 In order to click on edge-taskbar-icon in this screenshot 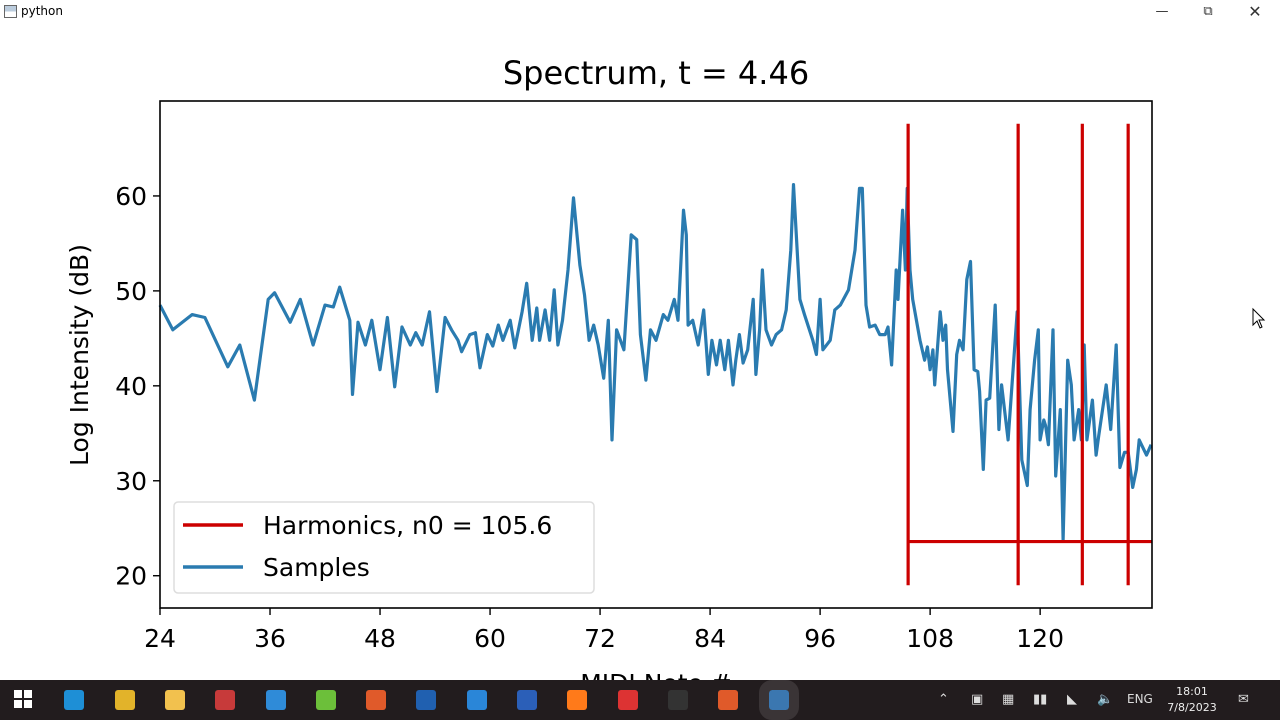, I will do `click(74, 700)`.